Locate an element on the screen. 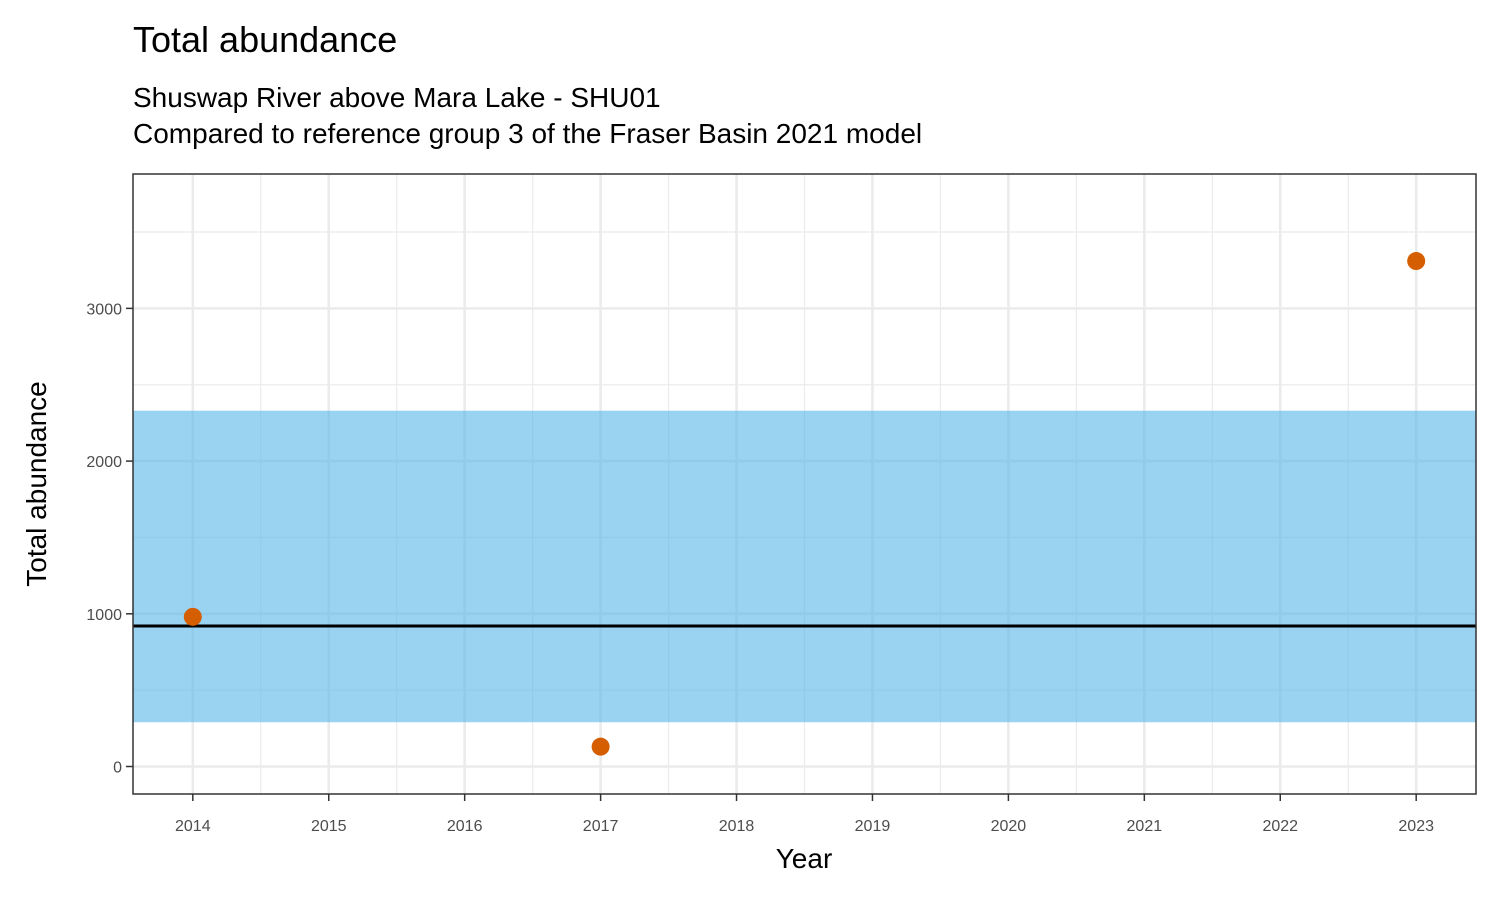  x-tick-label: 2016 is located at coordinates (465, 826).